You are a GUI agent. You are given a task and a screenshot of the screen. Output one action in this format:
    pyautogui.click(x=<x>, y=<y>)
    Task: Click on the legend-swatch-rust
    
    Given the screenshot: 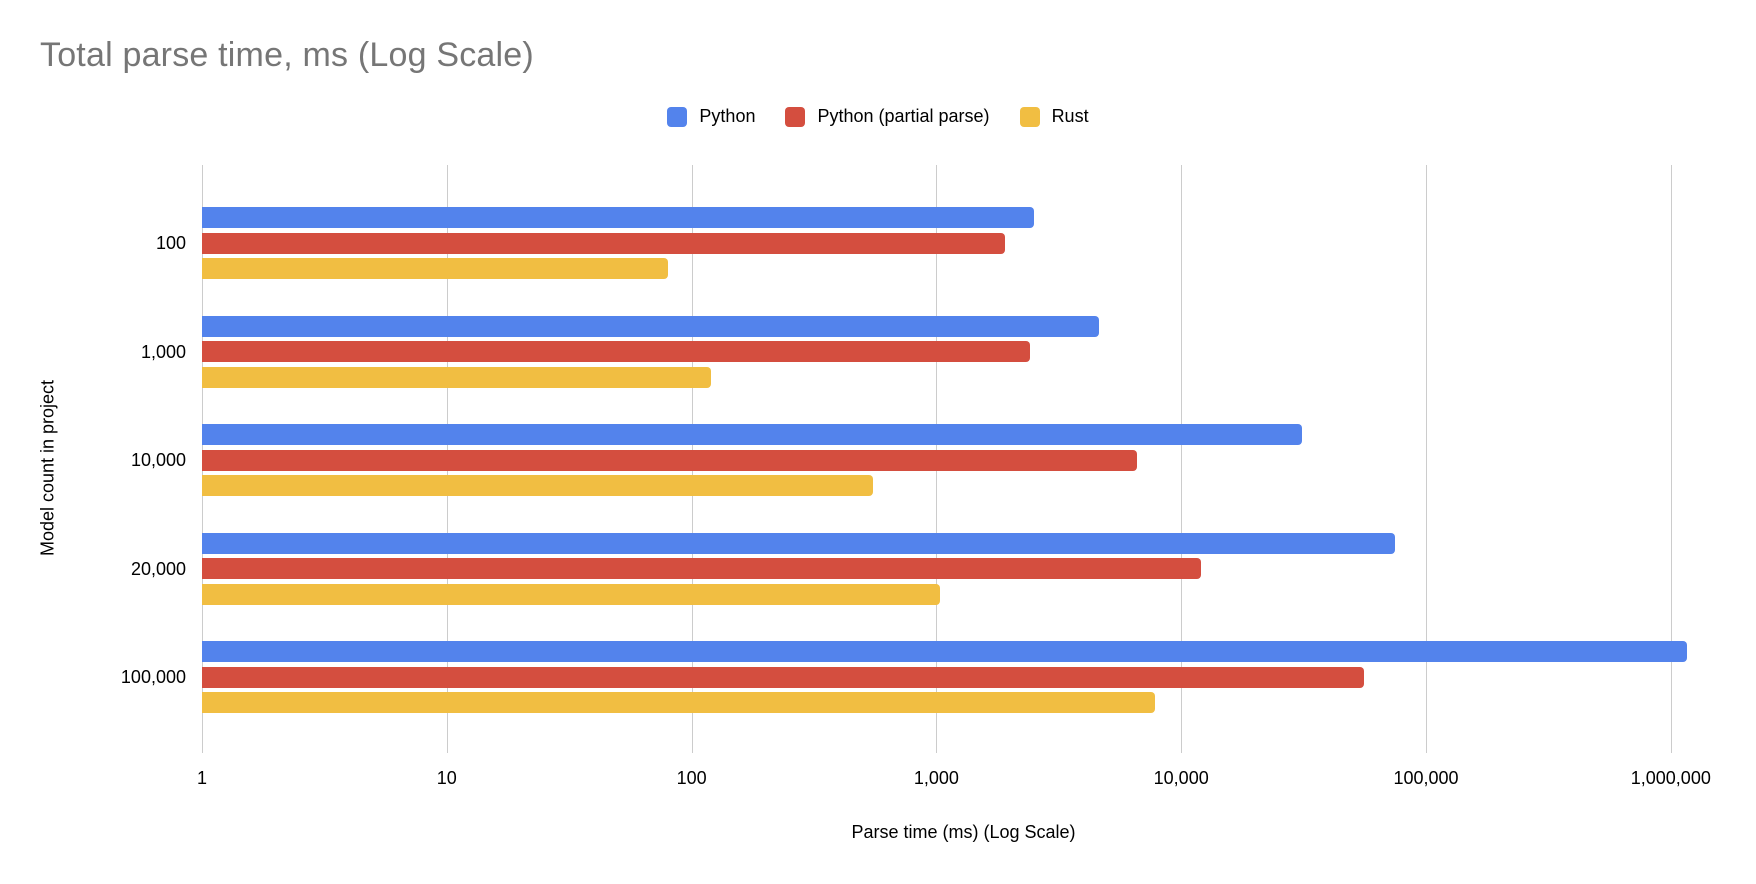 What is the action you would take?
    pyautogui.click(x=1029, y=116)
    